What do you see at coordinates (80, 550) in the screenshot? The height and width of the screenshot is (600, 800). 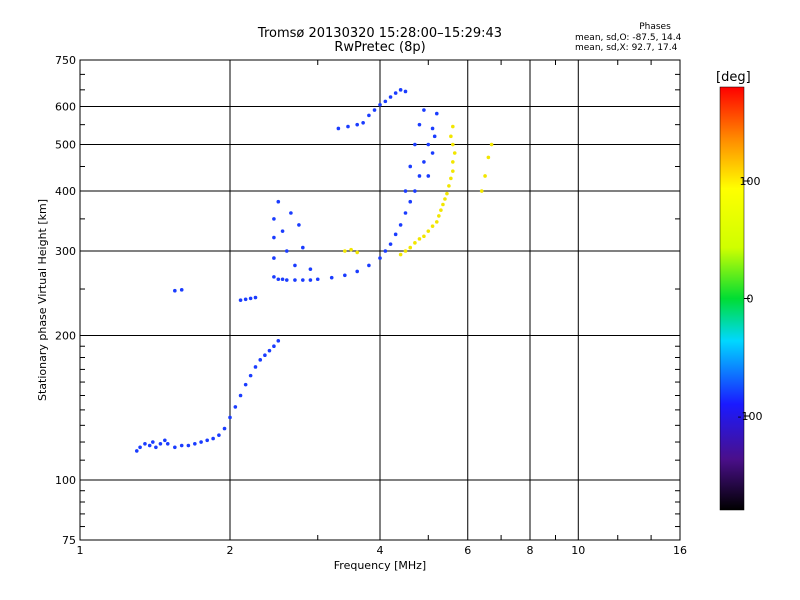 I see `x-tick-label: 1` at bounding box center [80, 550].